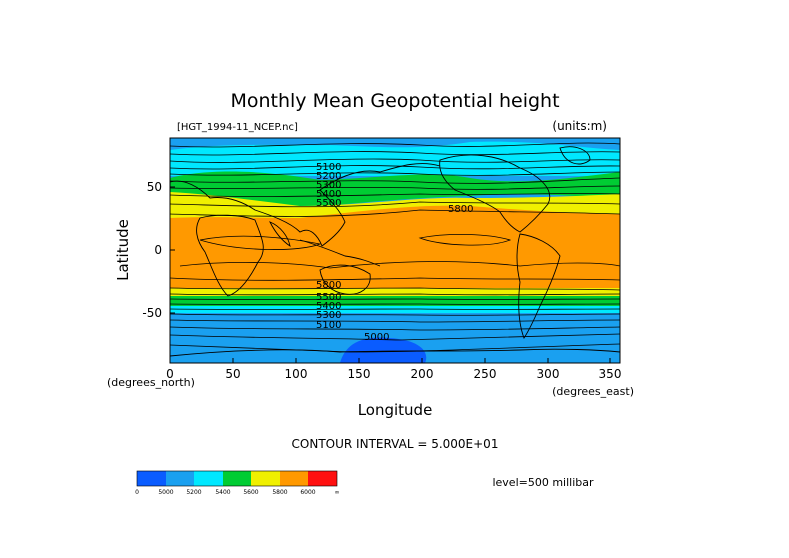 This screenshot has height=558, width=789. I want to click on legend-frame, so click(237, 478).